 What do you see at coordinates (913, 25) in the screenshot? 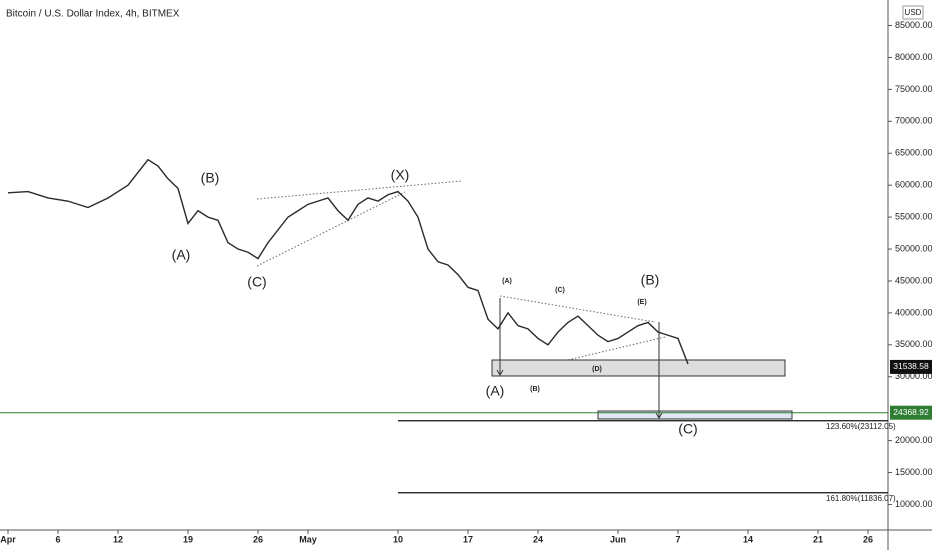
I see `y-tick-label: 85000.00` at bounding box center [913, 25].